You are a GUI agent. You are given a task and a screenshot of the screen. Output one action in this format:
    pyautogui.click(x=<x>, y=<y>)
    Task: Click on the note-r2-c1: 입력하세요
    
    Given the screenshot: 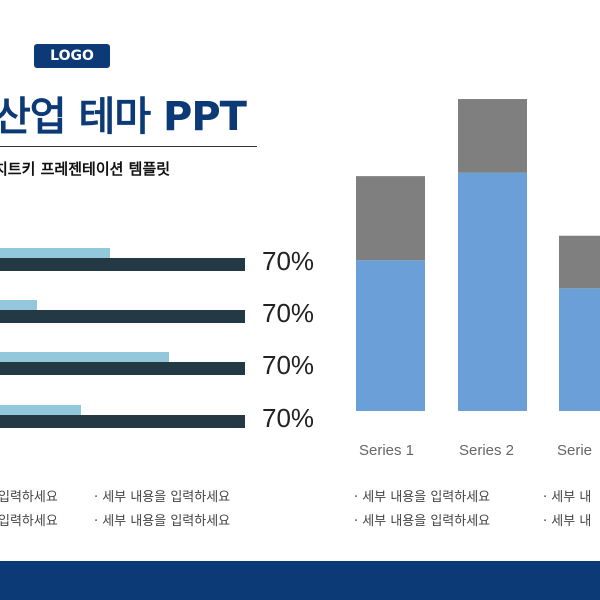 What is the action you would take?
    pyautogui.click(x=29, y=521)
    